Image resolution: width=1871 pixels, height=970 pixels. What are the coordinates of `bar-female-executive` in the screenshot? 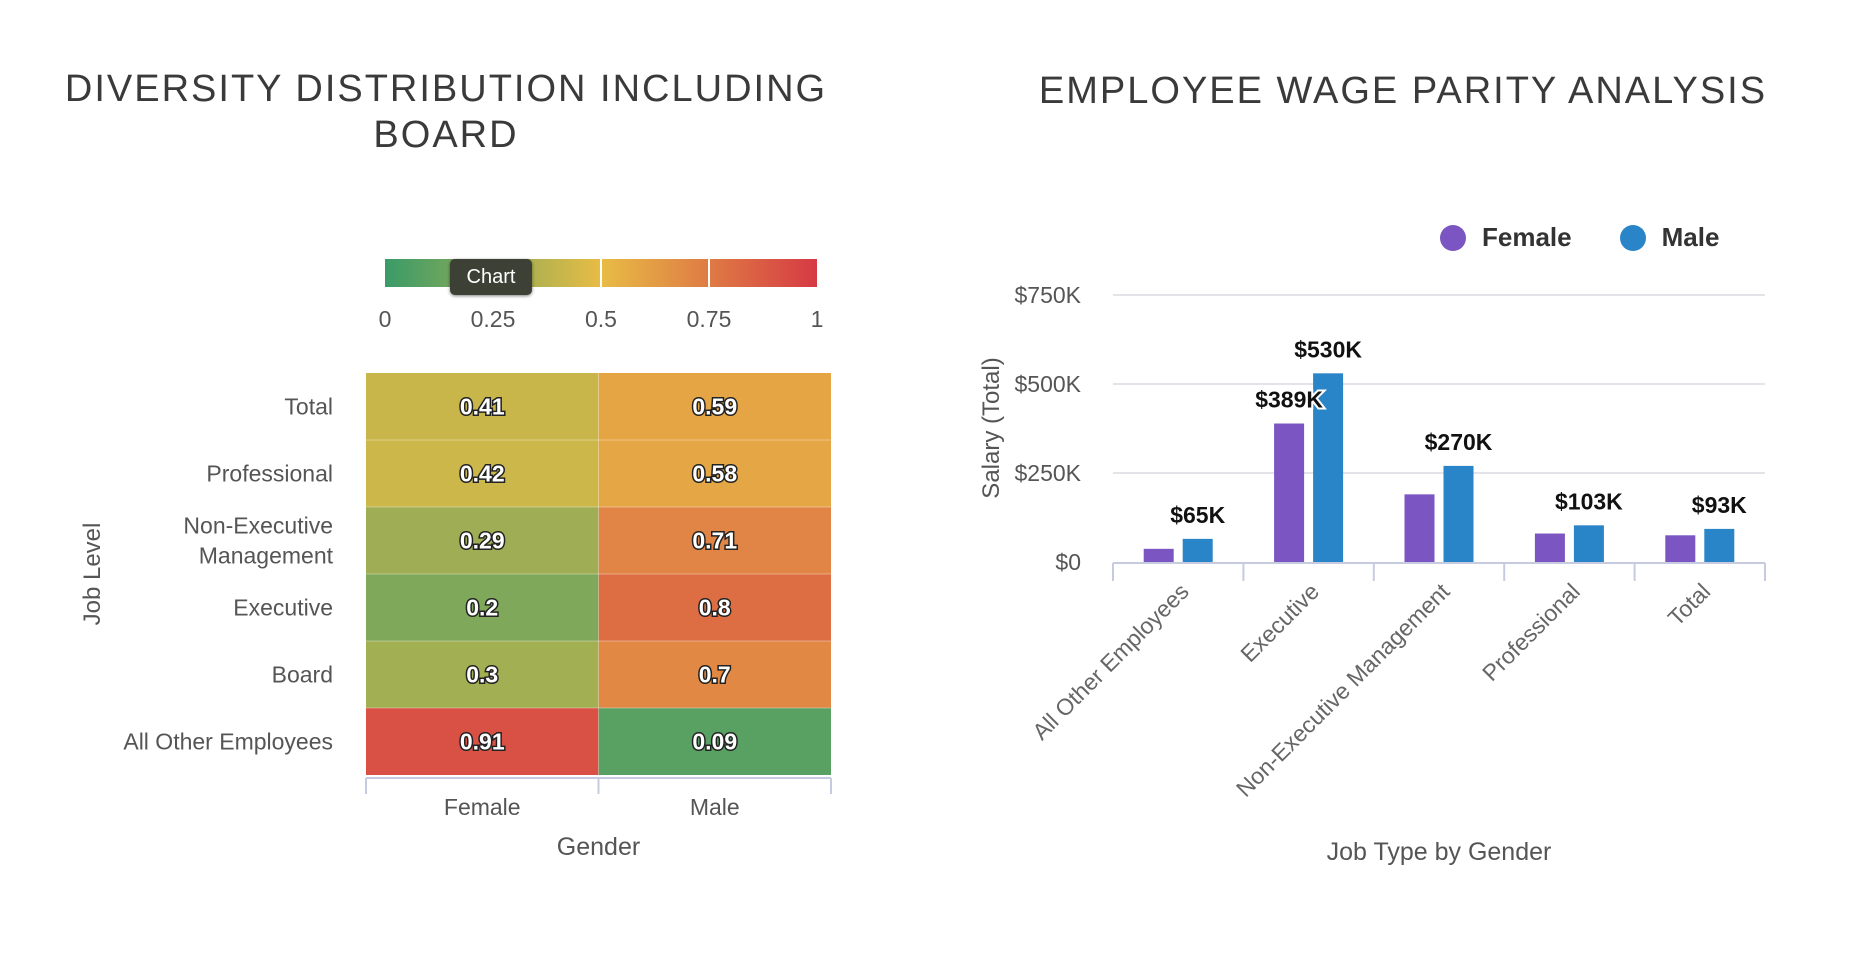 It's located at (1289, 492).